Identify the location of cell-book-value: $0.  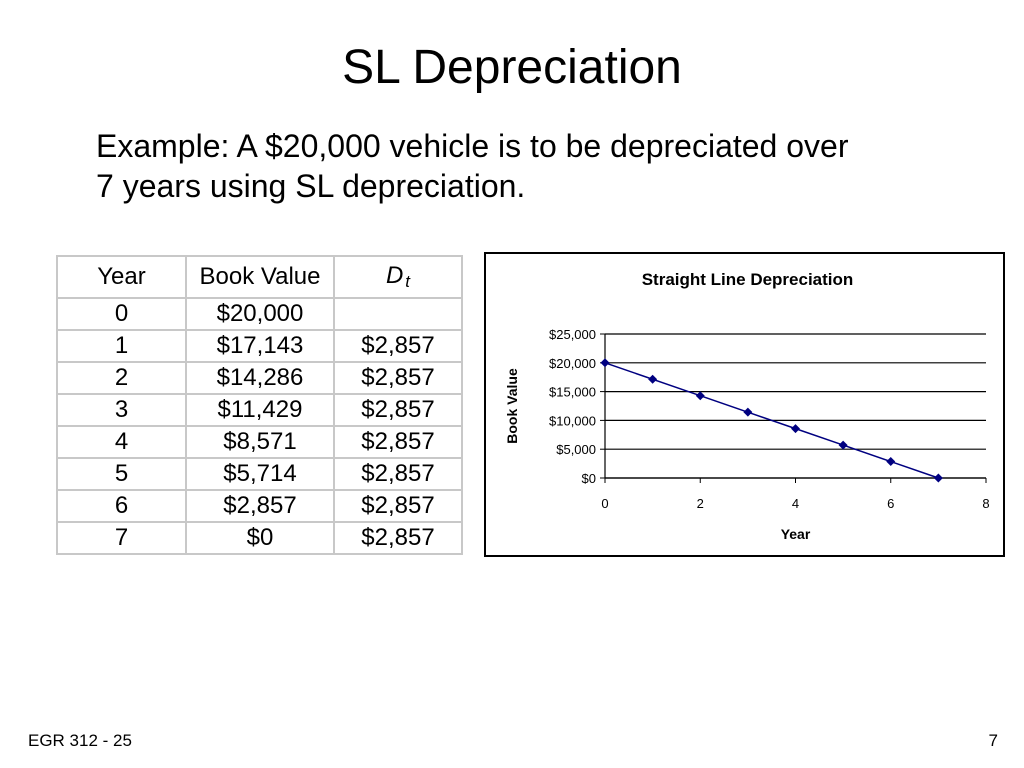
(260, 538).